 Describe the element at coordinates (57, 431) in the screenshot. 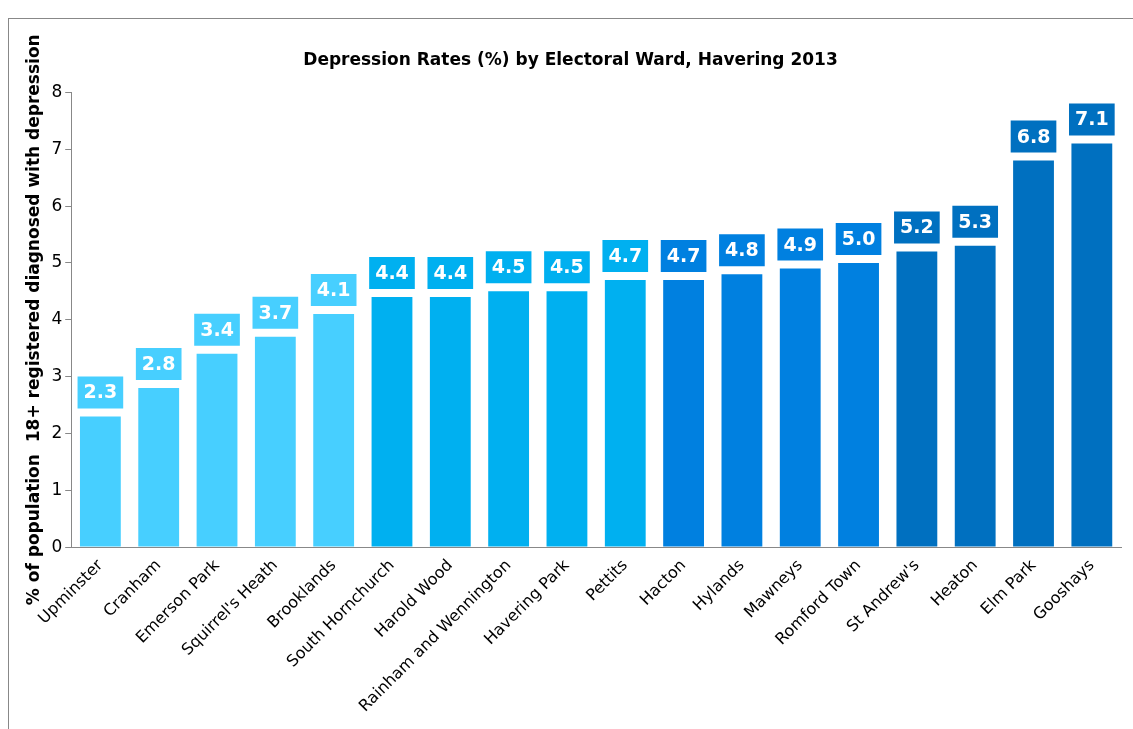

I see `y-tick-label: 2` at that location.